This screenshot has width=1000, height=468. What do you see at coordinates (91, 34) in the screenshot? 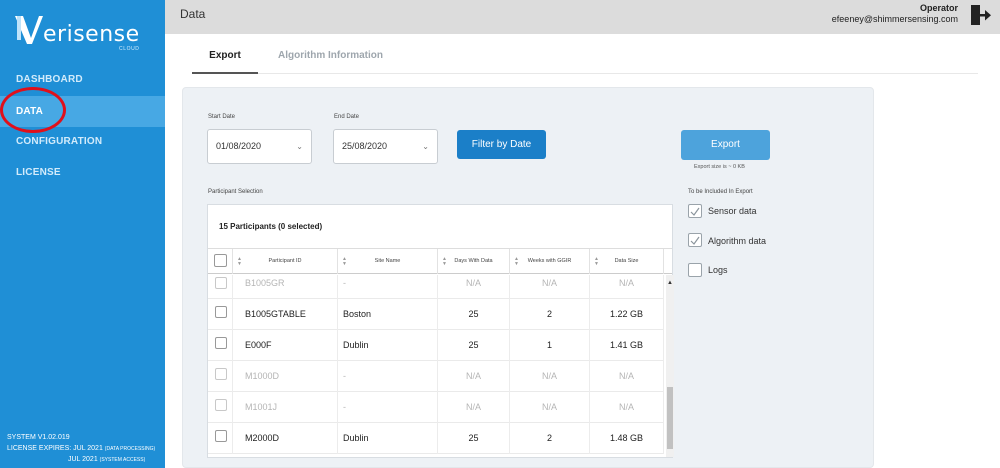
I see `logo-text: erisense` at bounding box center [91, 34].